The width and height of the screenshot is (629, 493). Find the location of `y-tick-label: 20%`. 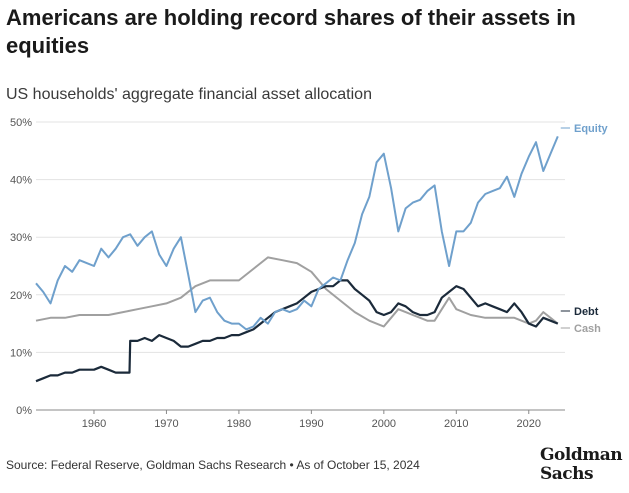

y-tick-label: 20% is located at coordinates (21, 296).